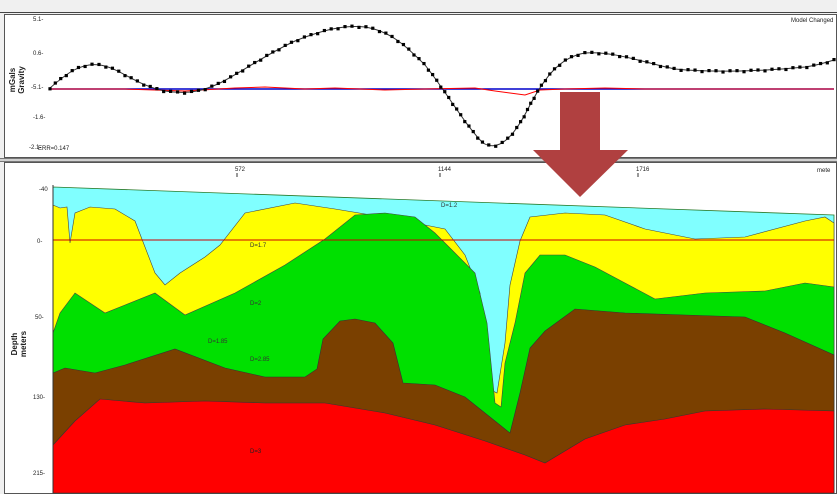  What do you see at coordinates (39, 474) in the screenshot?
I see `depth-tick: 215-` at bounding box center [39, 474].